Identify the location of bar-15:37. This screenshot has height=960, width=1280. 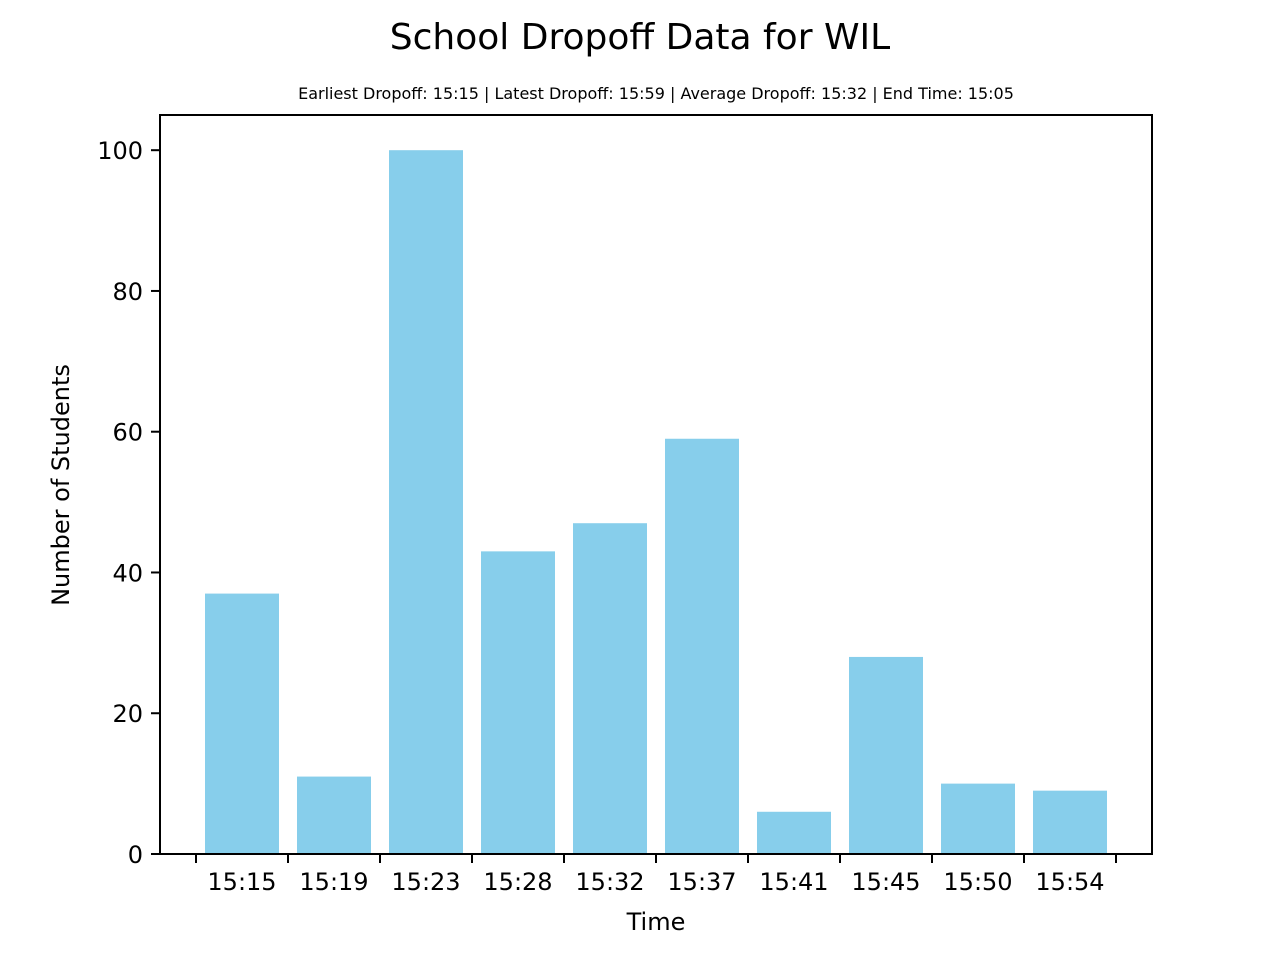
(702, 646).